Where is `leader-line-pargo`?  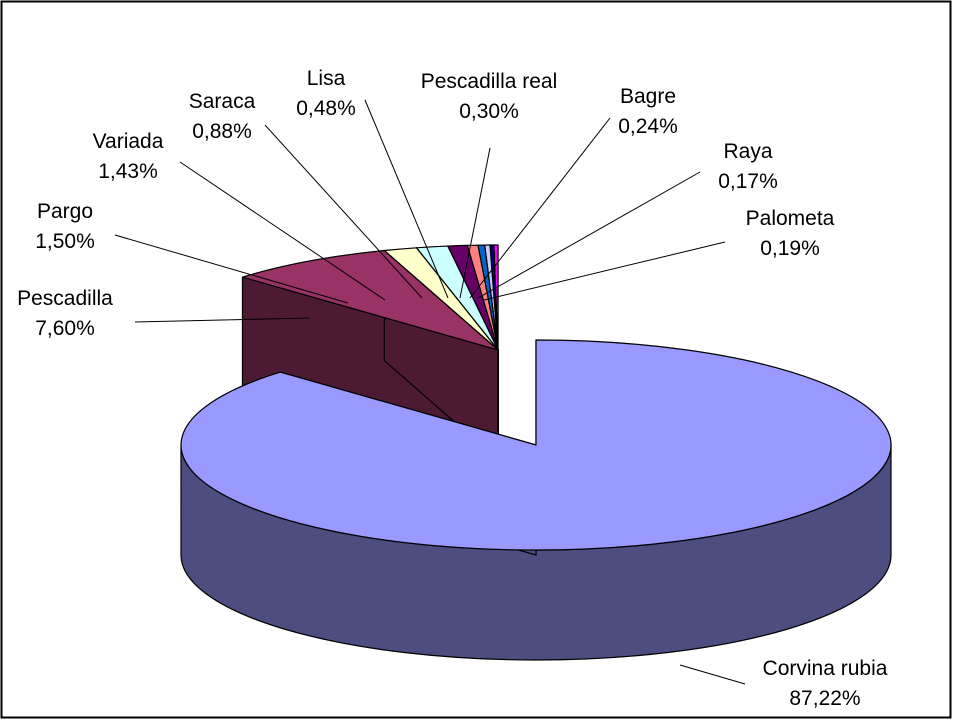 leader-line-pargo is located at coordinates (231, 269).